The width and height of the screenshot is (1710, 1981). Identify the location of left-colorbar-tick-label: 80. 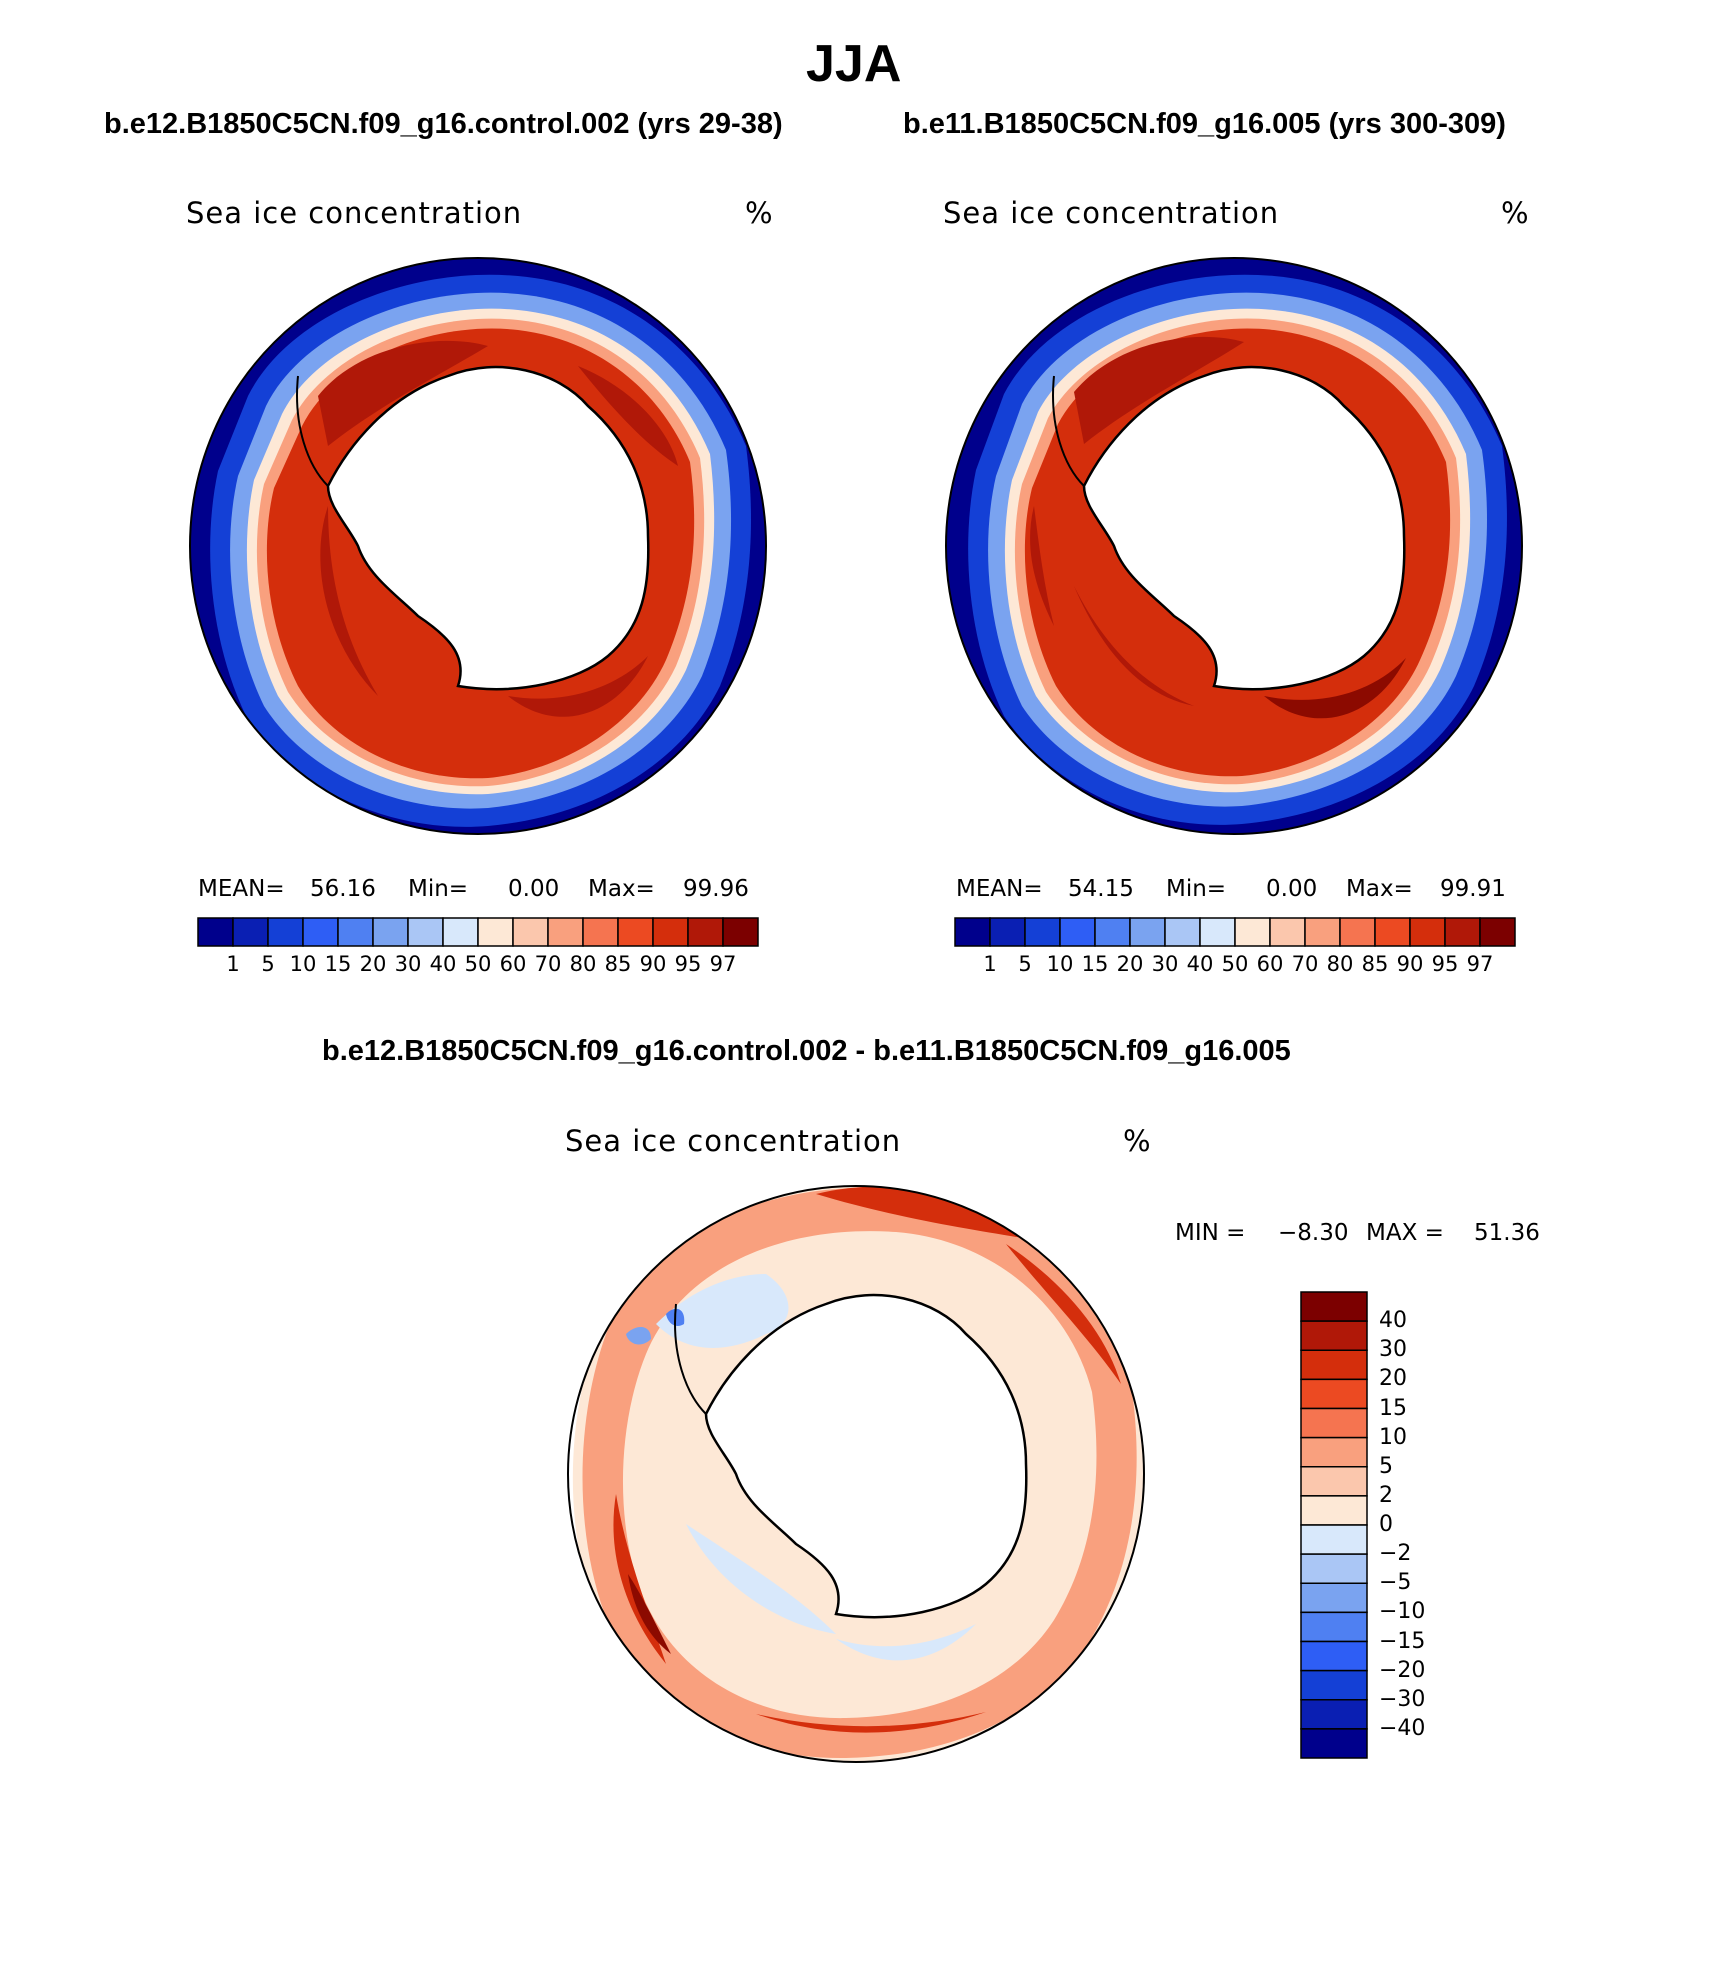
(583, 964).